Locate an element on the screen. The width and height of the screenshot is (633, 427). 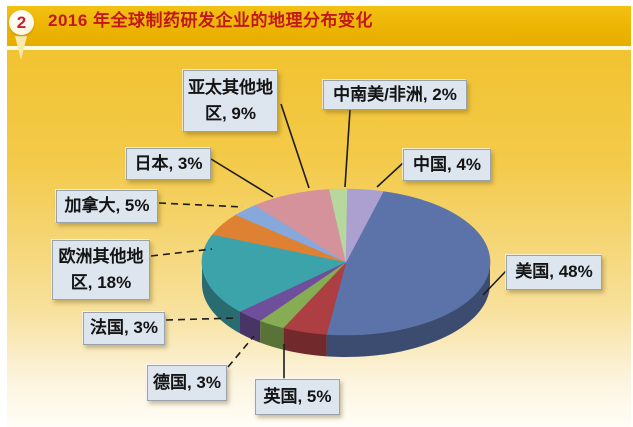
callout-riben: 日本, 3% is located at coordinates (168, 164).